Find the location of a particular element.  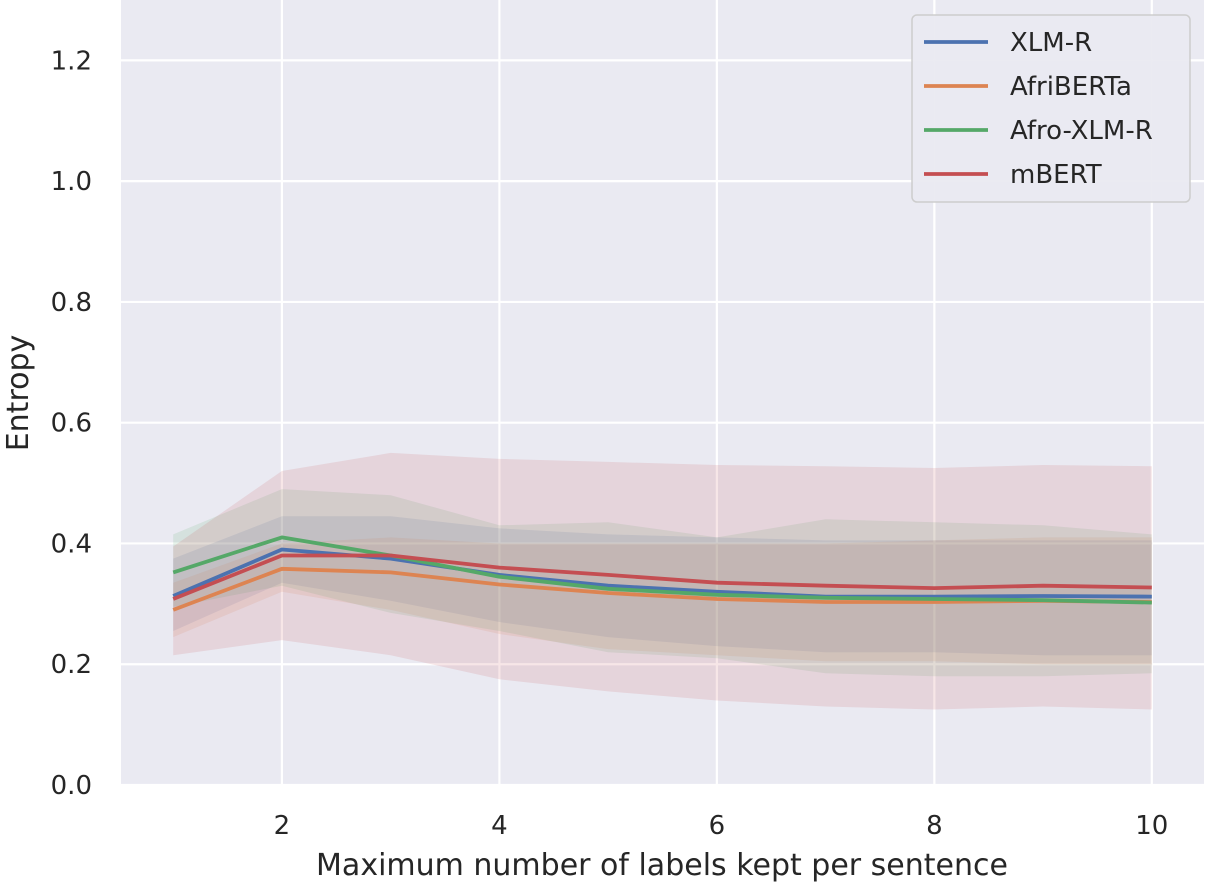

band-afriberta is located at coordinates (662, 601).